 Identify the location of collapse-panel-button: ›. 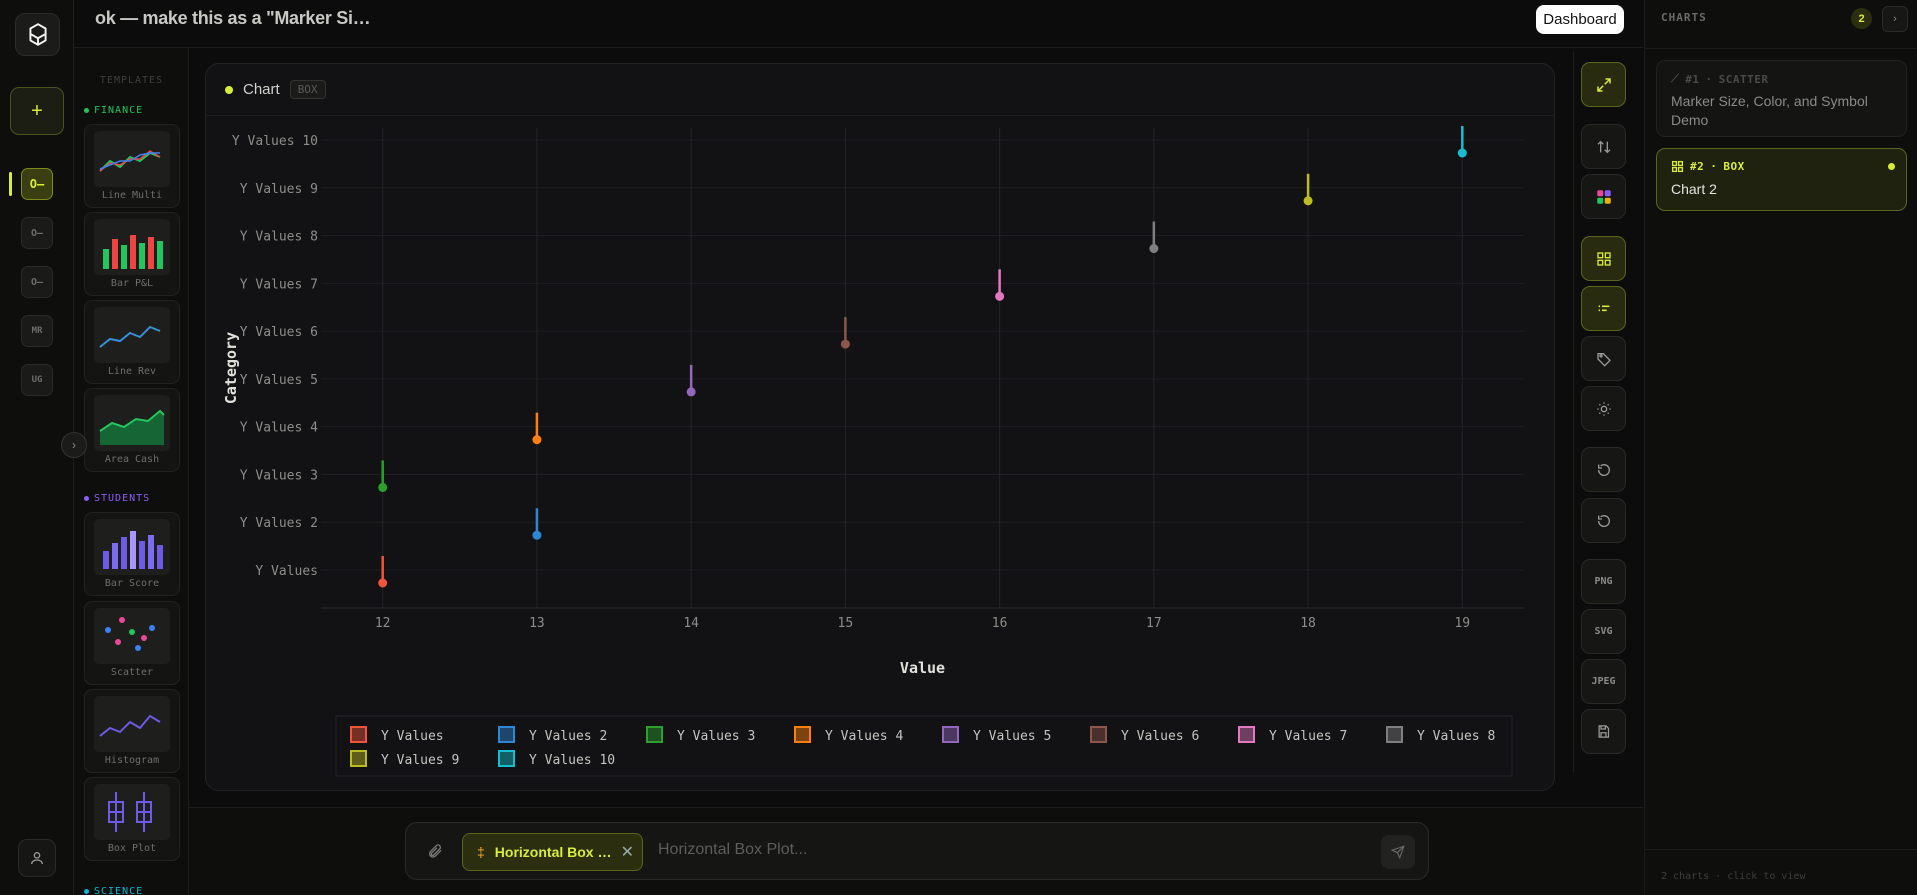
(1895, 19).